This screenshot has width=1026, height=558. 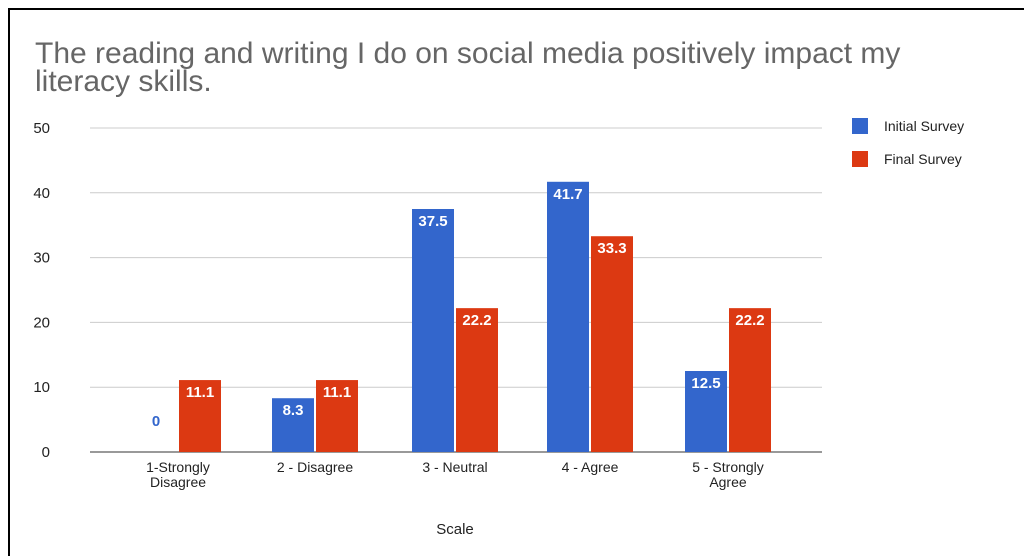 I want to click on y-tick-label: 10, so click(x=41, y=387).